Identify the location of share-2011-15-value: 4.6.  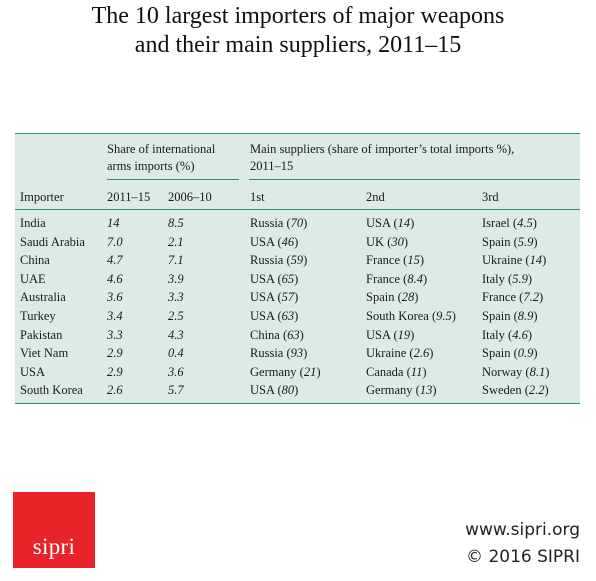
(115, 278).